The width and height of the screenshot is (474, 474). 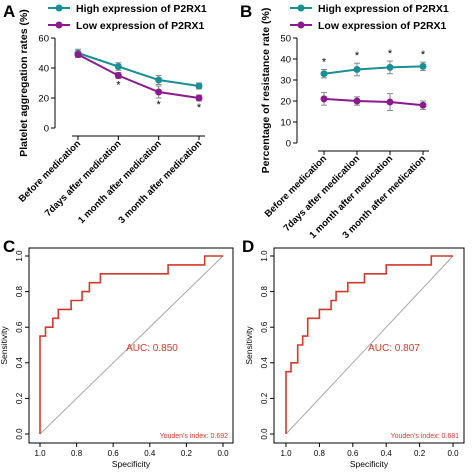 I want to click on y-tick-label: 60, so click(x=43, y=39).